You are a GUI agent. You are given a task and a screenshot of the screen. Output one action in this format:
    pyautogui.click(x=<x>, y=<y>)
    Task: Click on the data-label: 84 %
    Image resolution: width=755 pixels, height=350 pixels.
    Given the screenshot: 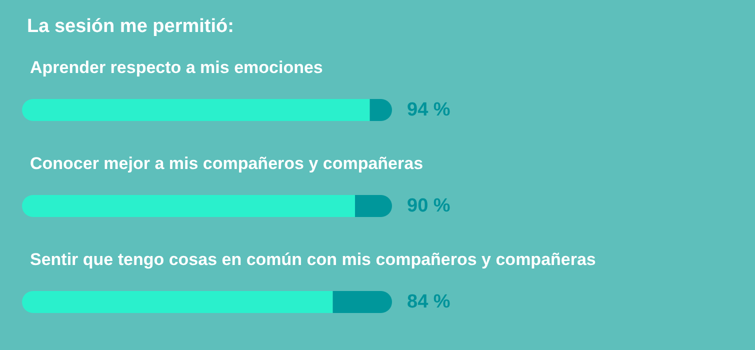 What is the action you would take?
    pyautogui.click(x=428, y=302)
    